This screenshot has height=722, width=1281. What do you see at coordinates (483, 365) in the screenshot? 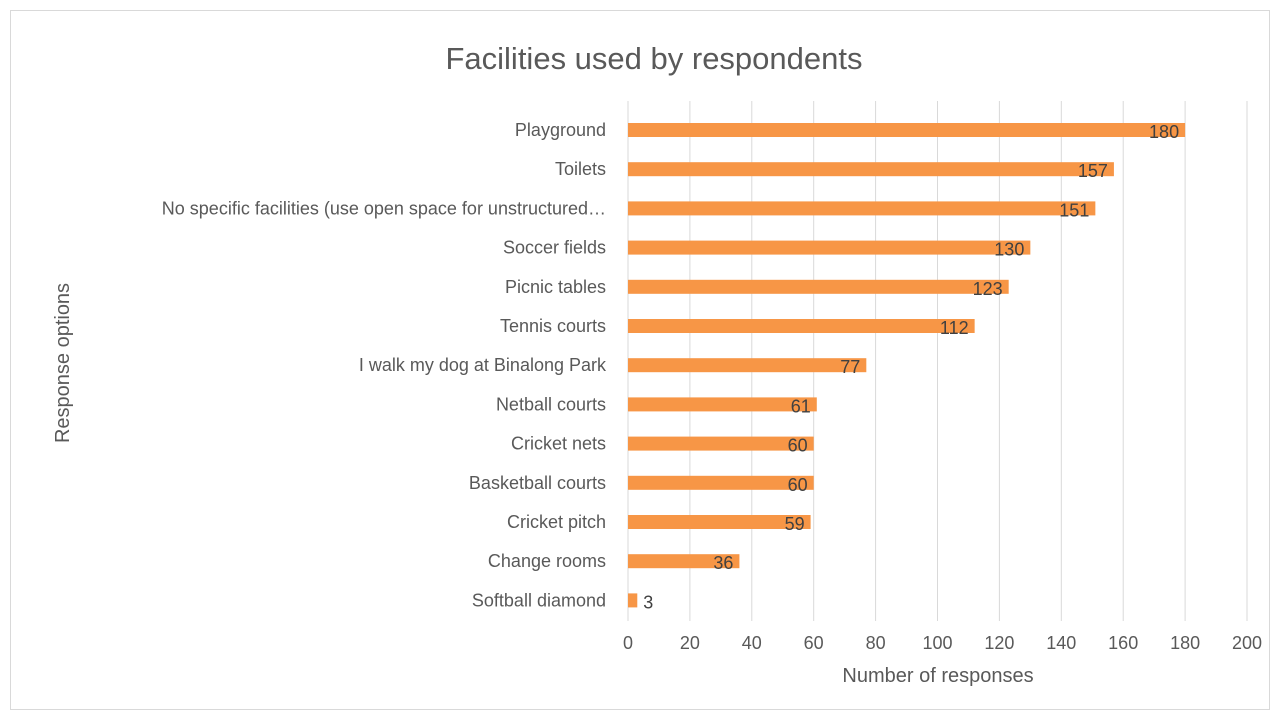
I see `category-label: I walk my dog at Binalong Park` at bounding box center [483, 365].